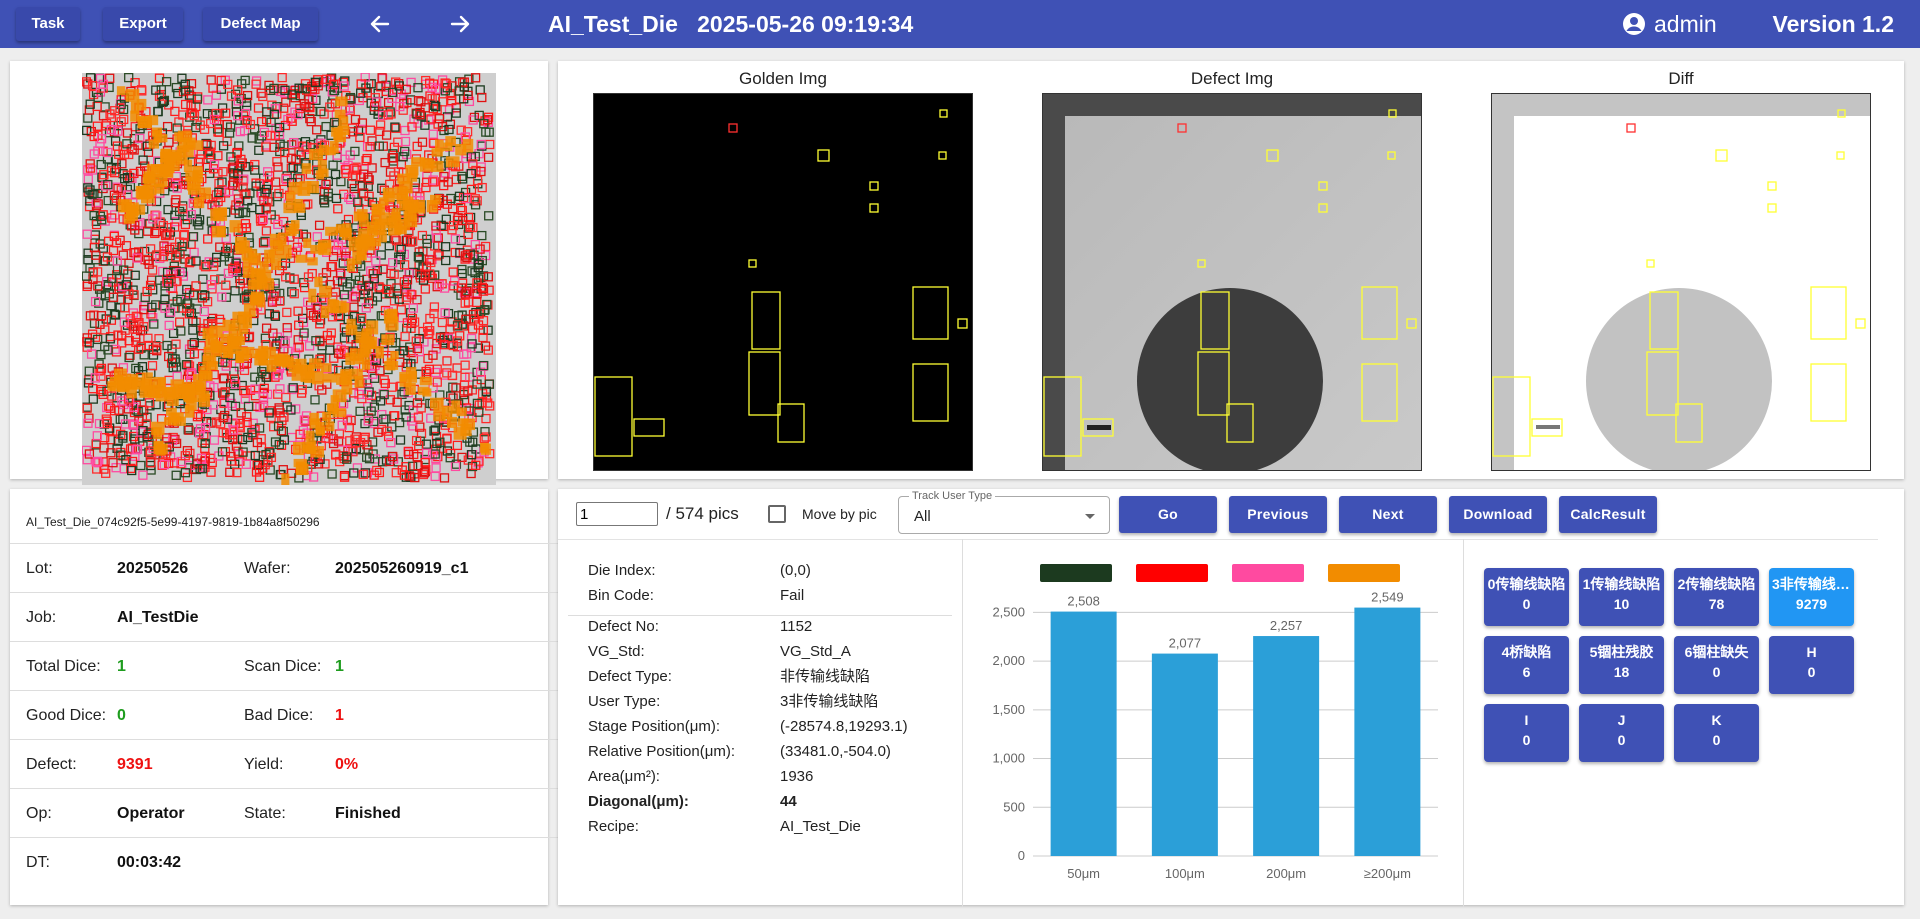 The height and width of the screenshot is (919, 1920). Describe the element at coordinates (1526, 665) in the screenshot. I see `user-type-button: 4桥缺陷 6` at that location.